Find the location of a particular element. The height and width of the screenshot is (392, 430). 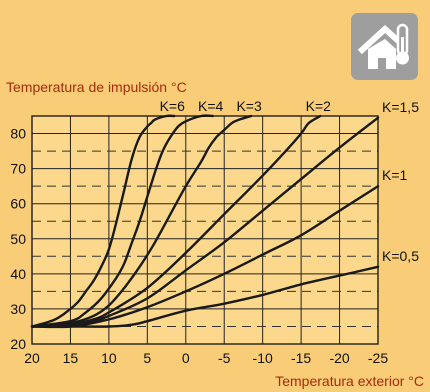

y-axis-title: Temperatura de impulsión °C is located at coordinates (96, 87).